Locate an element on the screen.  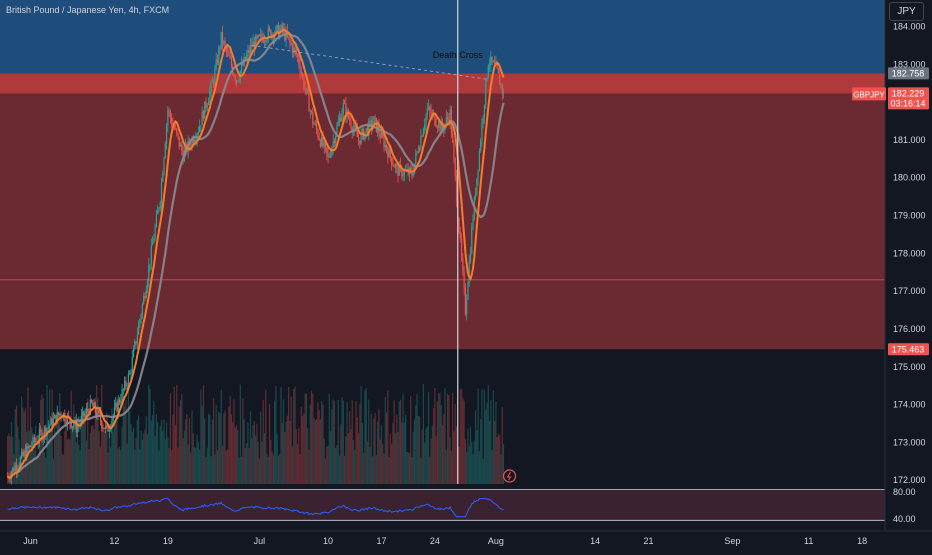
lightning-icon is located at coordinates (509, 476).